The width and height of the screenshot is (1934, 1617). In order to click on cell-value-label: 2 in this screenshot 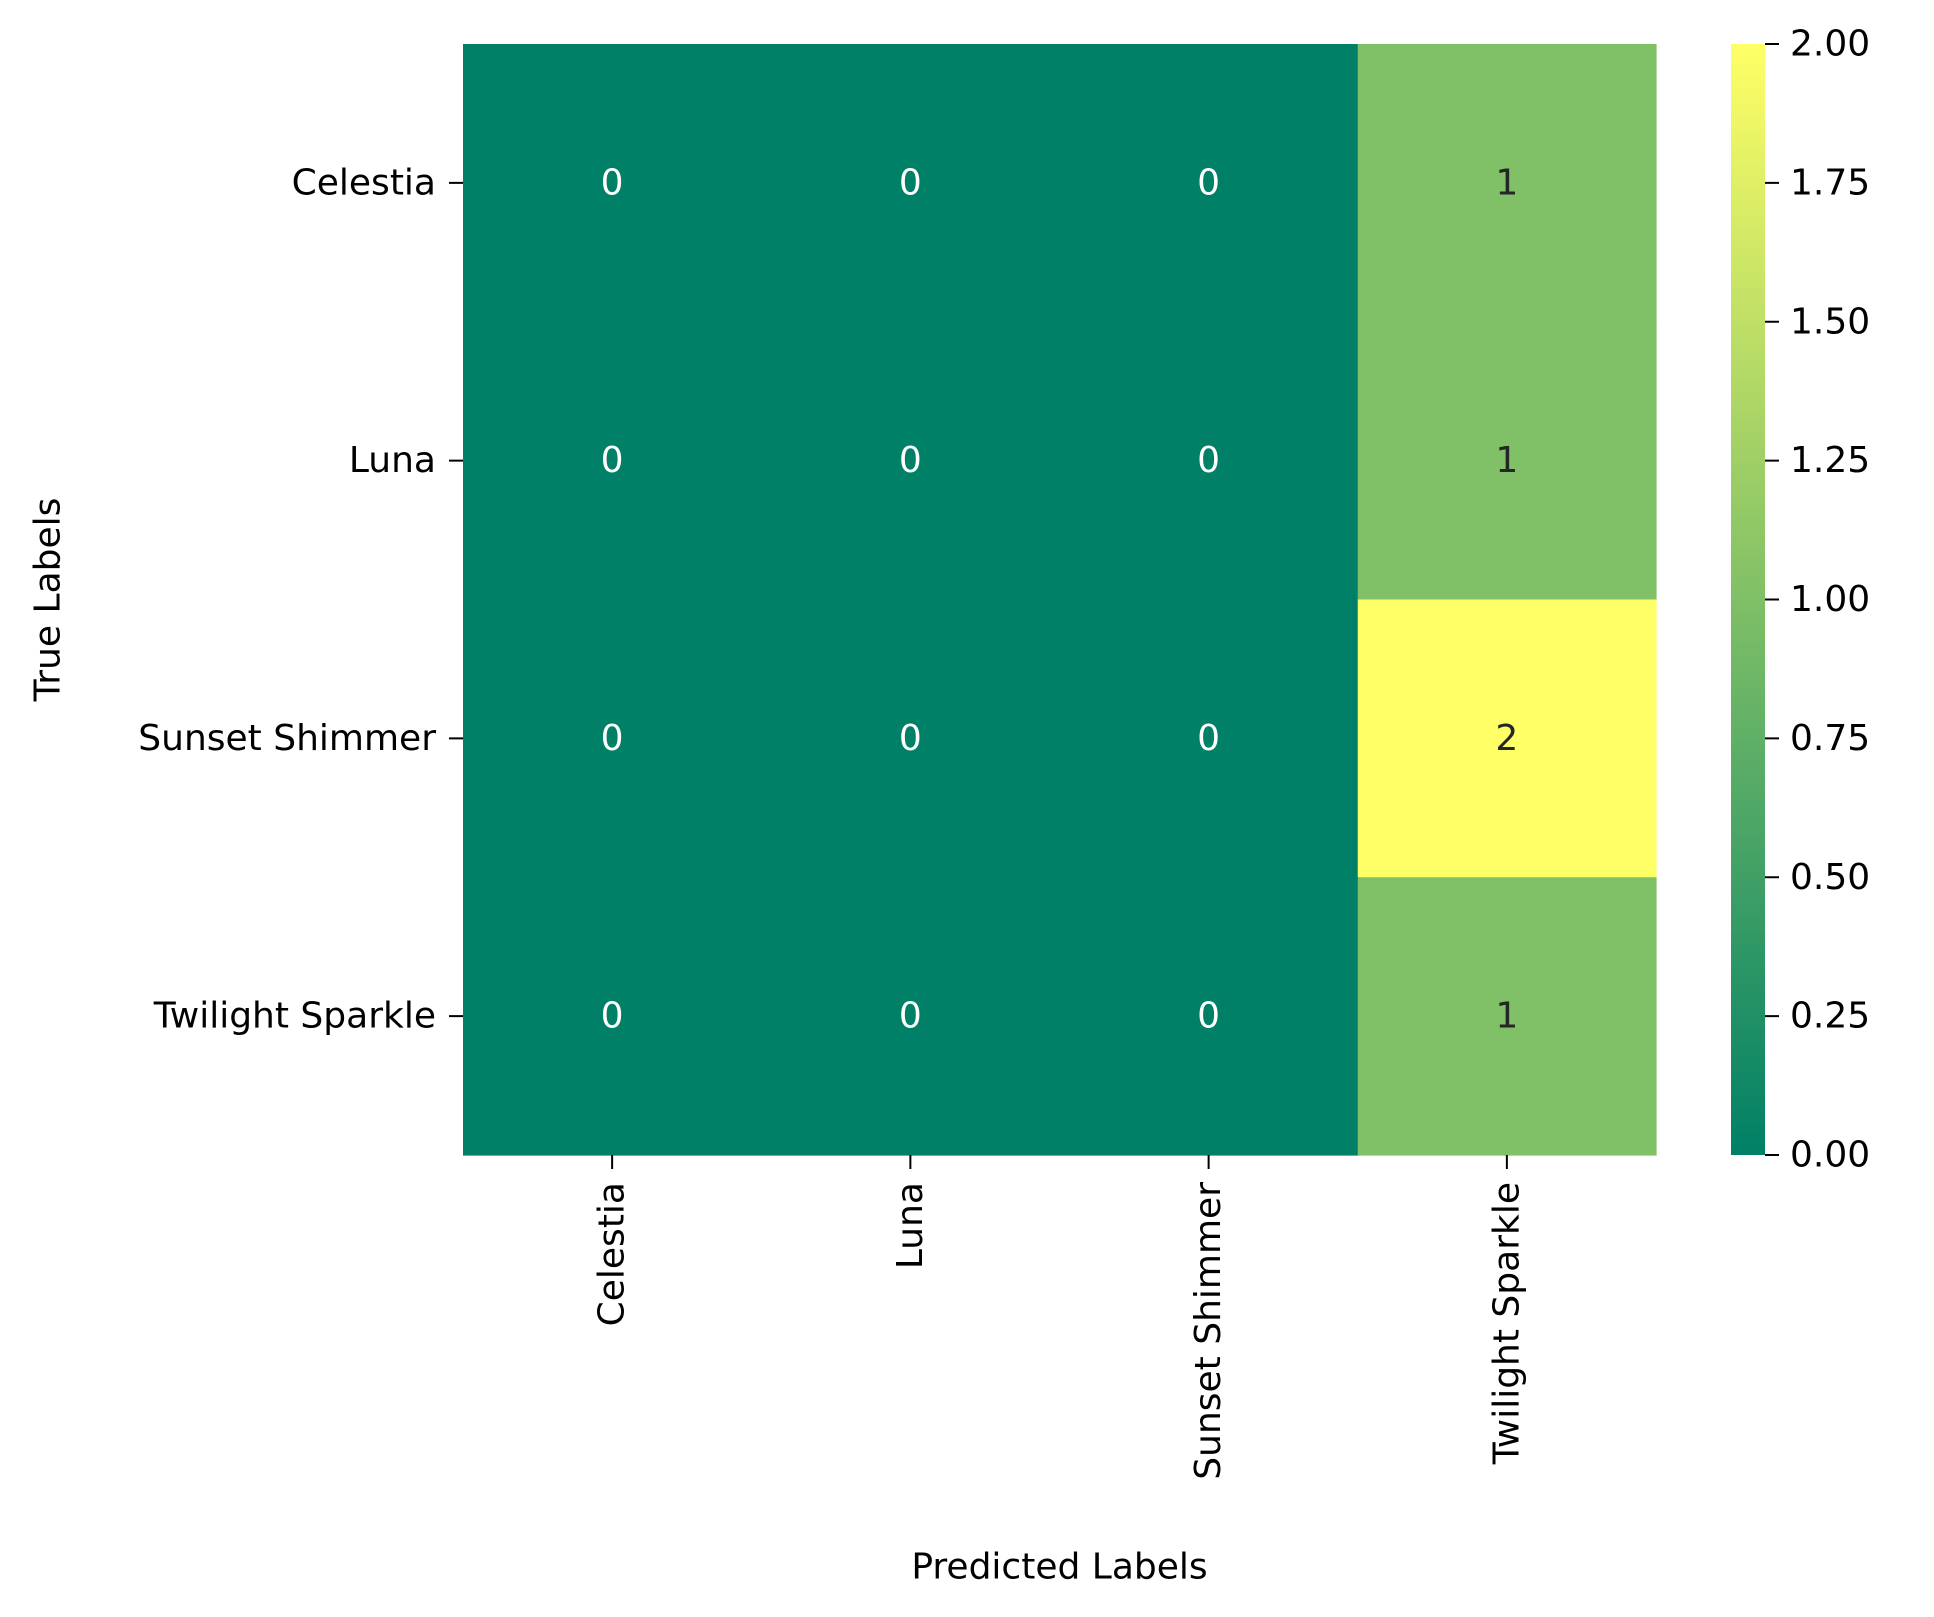, I will do `click(1506, 738)`.